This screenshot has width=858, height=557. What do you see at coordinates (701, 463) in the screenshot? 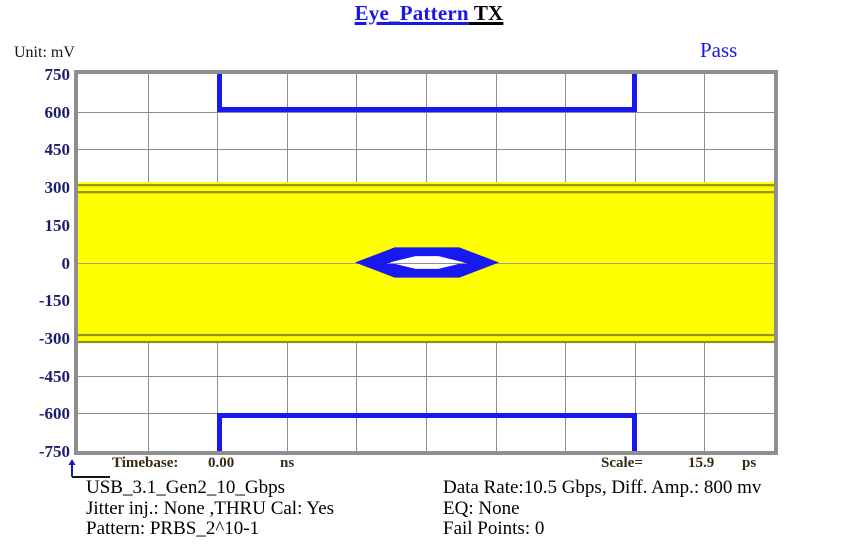
I see `scale-value: 15.9` at bounding box center [701, 463].